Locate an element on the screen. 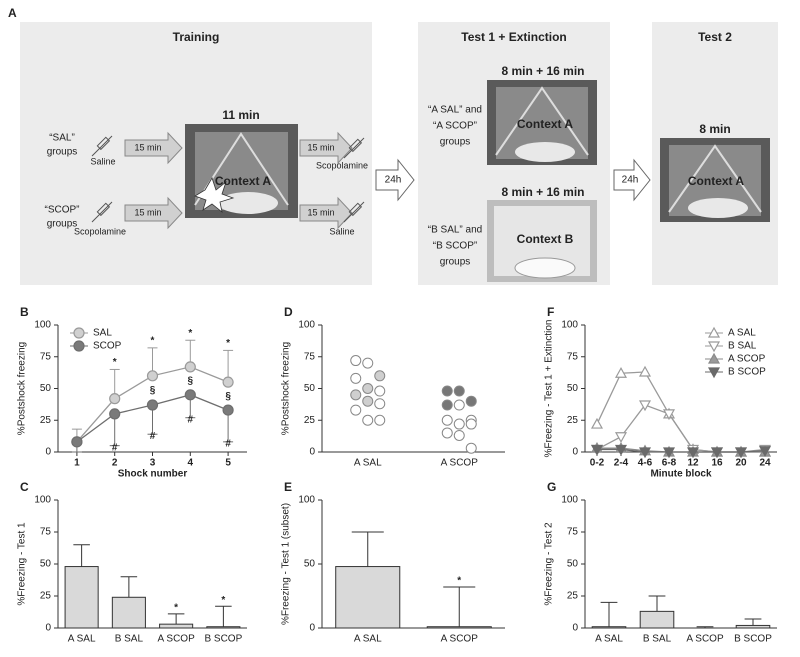 This screenshot has width=800, height=657. panel-label: G is located at coordinates (551, 487).